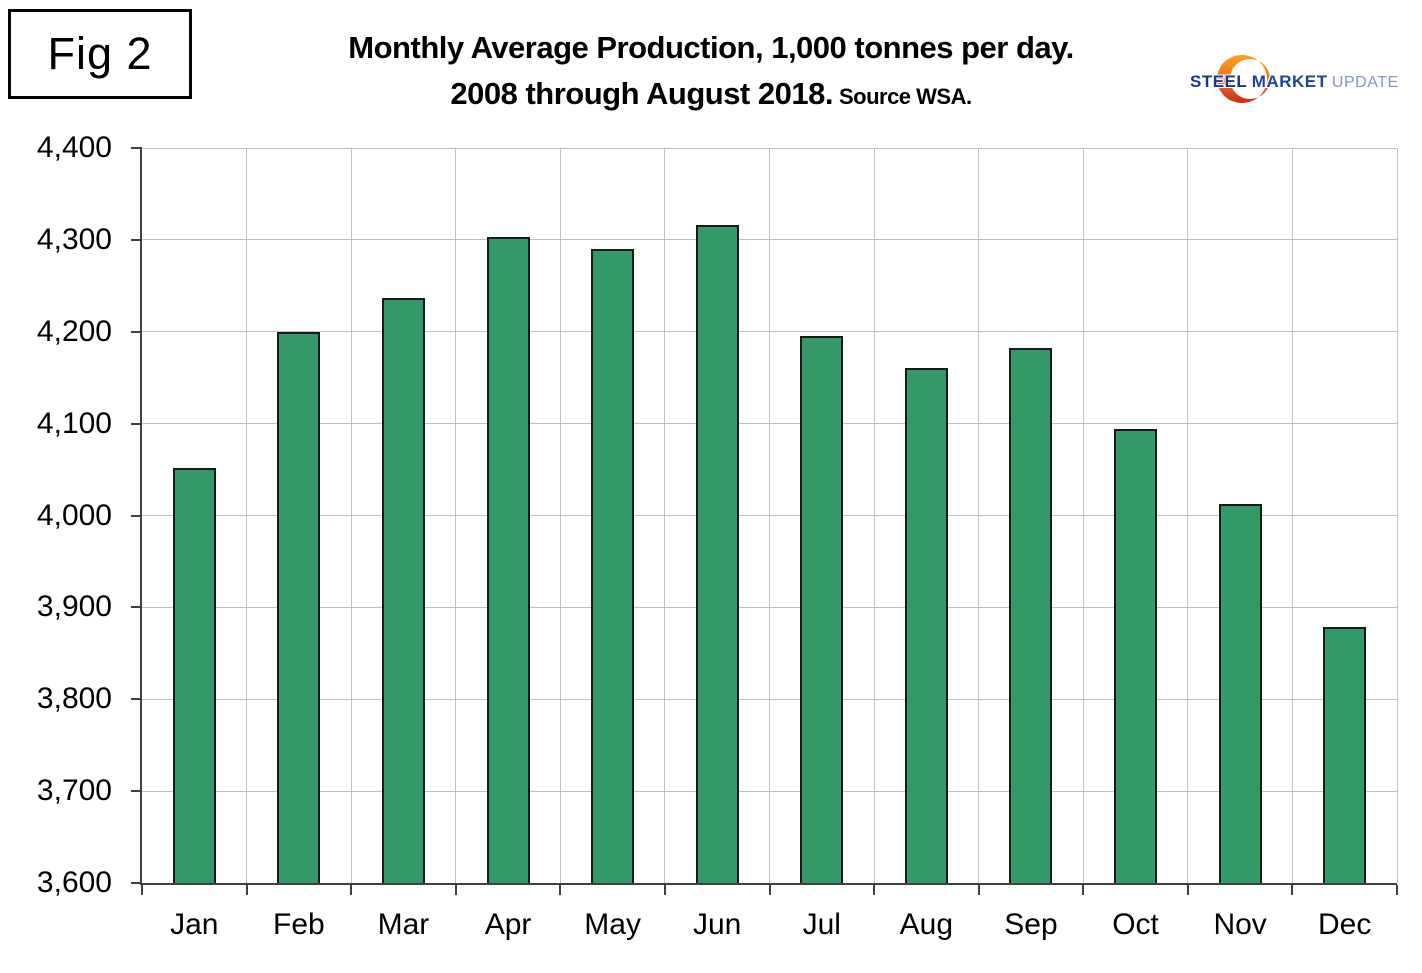  I want to click on steel-market-update-logo: STEEL MARKET UPDATE, so click(1297, 80).